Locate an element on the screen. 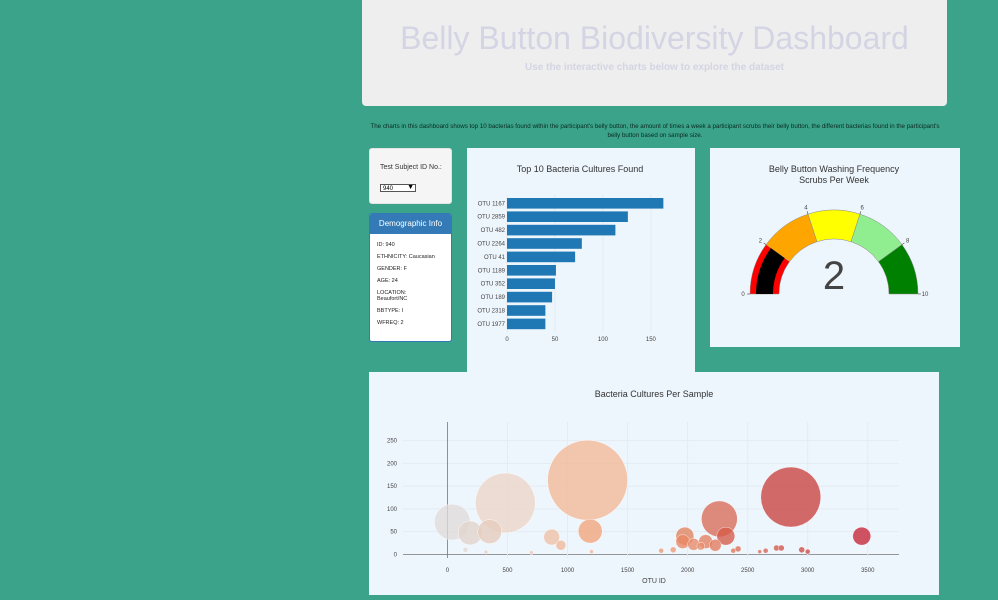 This screenshot has height=600, width=998. gauge-title: Belly Button Washing Frequency is located at coordinates (834, 169).